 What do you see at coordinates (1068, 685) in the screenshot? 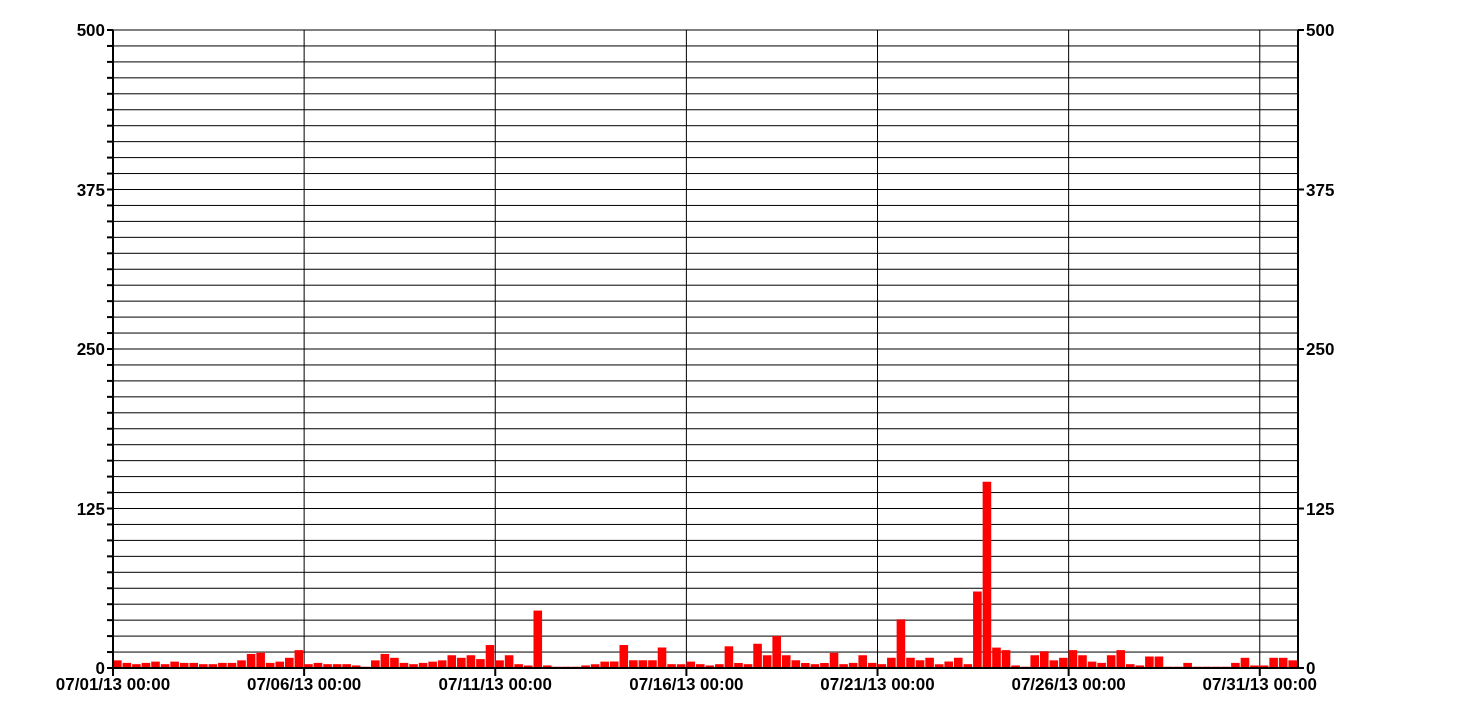
I see `x-tick-label: 07/26/13 00:00` at bounding box center [1068, 685].